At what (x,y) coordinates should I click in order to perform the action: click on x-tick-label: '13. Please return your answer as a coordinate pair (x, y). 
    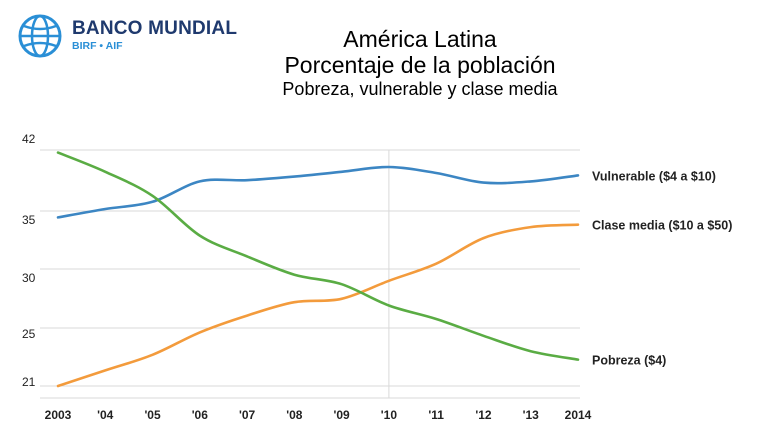
    Looking at the image, I should click on (531, 415).